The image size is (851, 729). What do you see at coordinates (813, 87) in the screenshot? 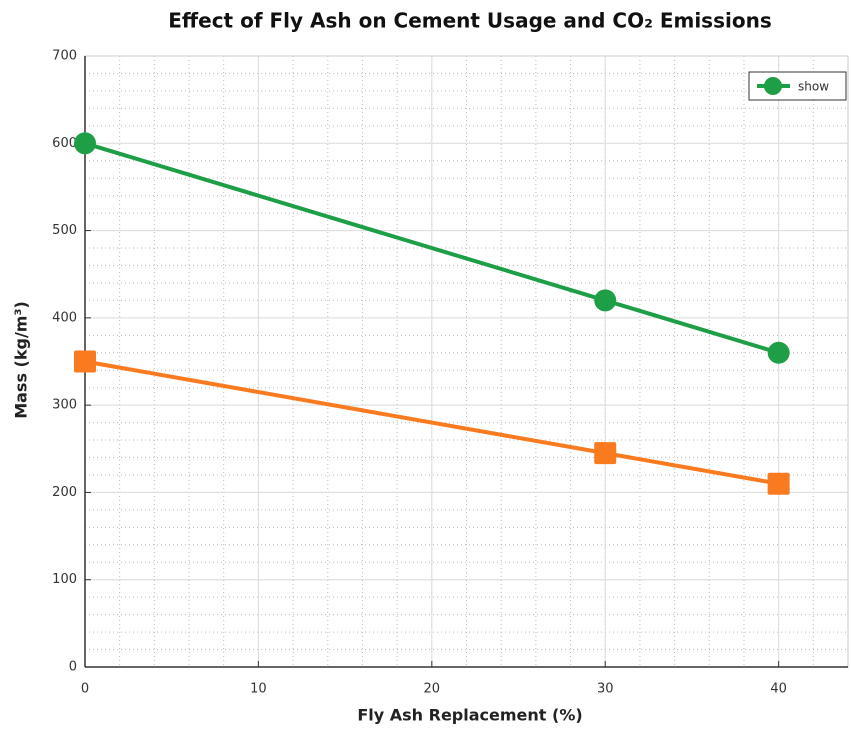
I see `legend-label: show` at bounding box center [813, 87].